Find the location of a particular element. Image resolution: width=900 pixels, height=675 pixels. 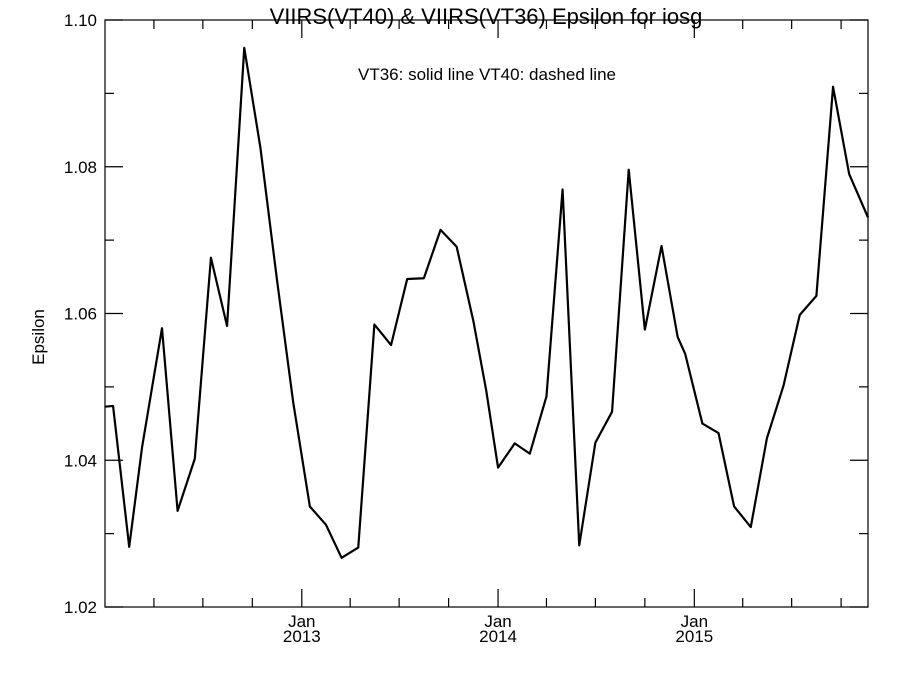

series-style-note: VT36: solid line VT40: dashed line is located at coordinates (487, 74).